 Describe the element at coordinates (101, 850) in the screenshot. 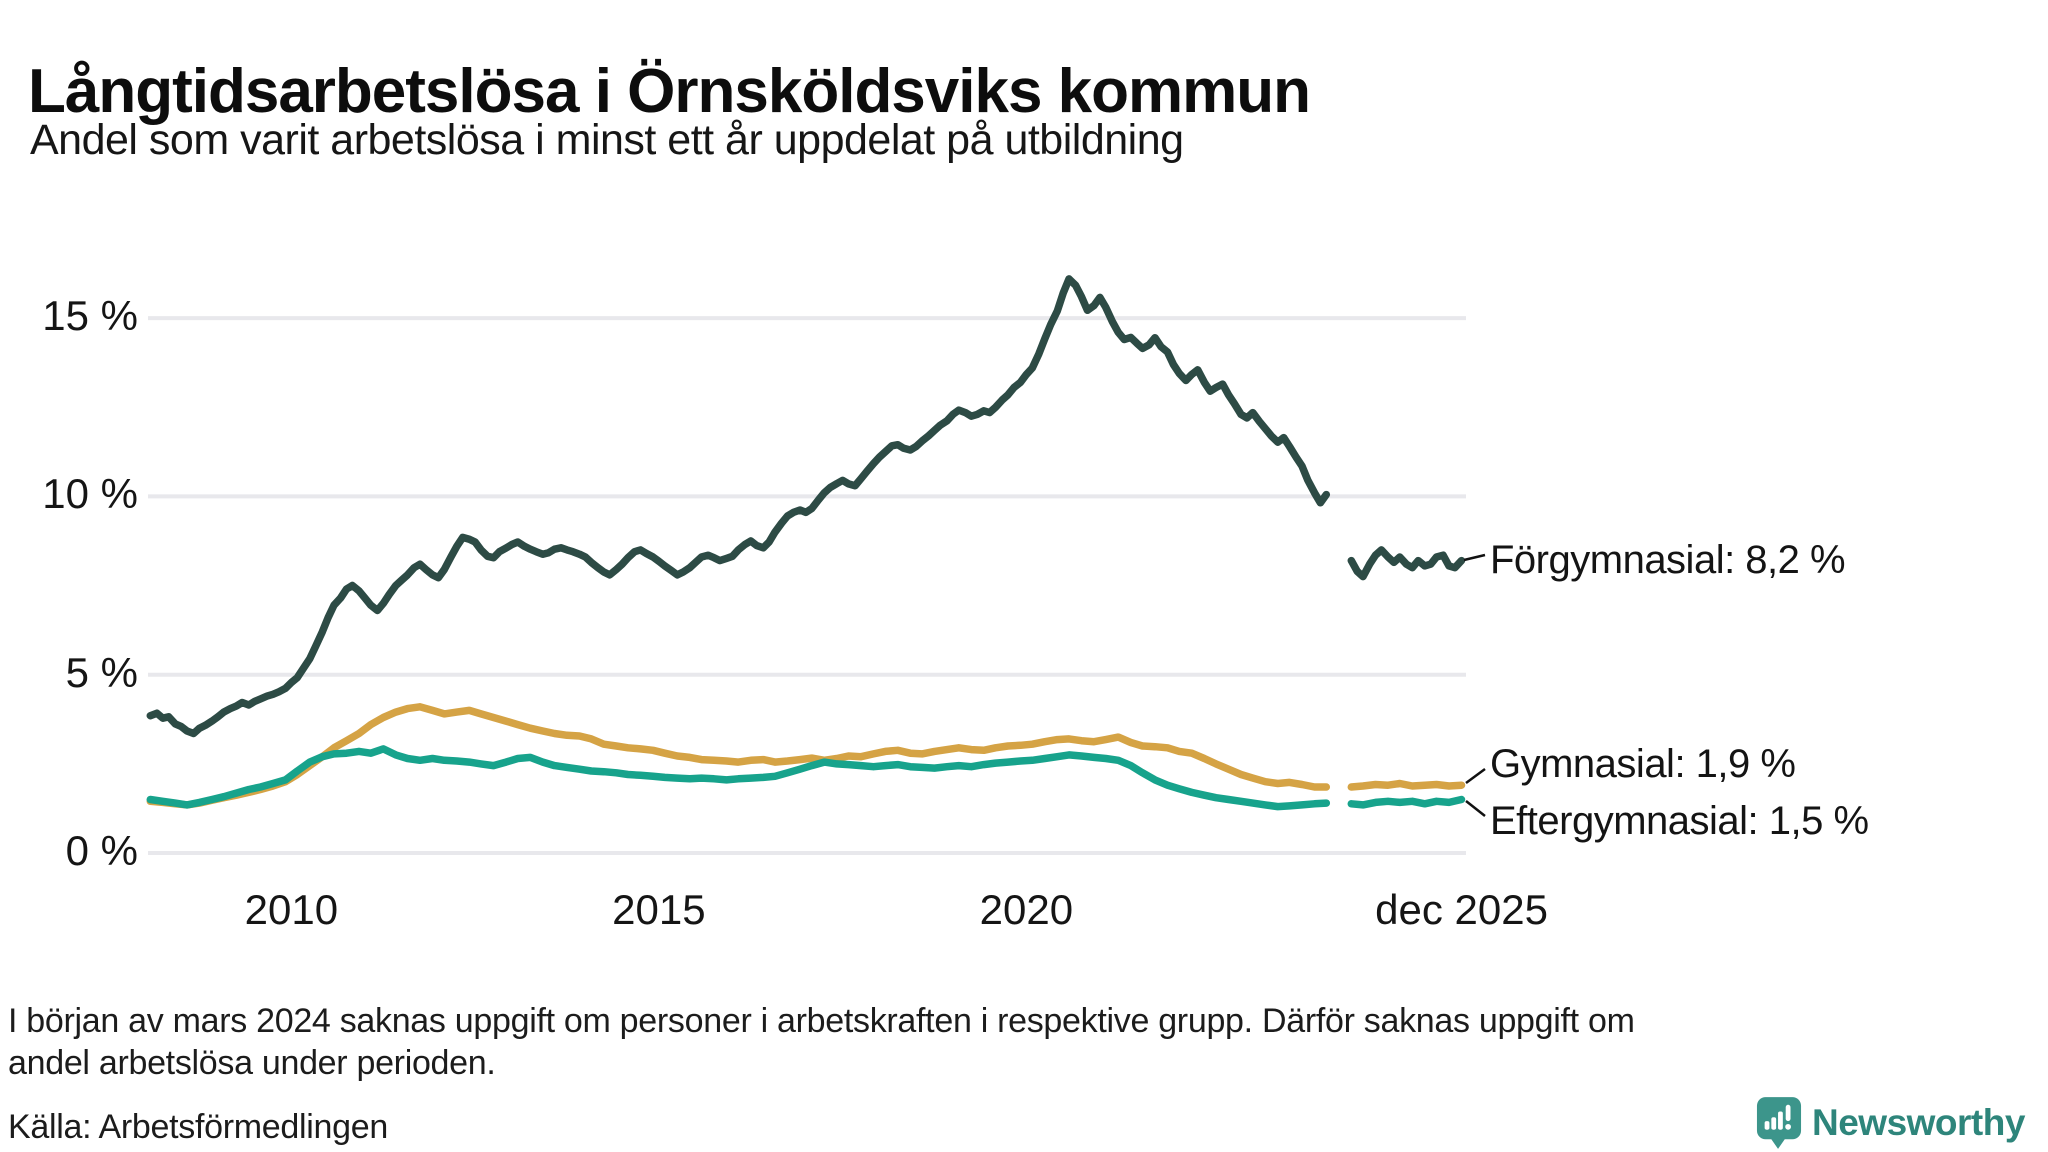

I see `y-axis-tick: 0 %` at that location.